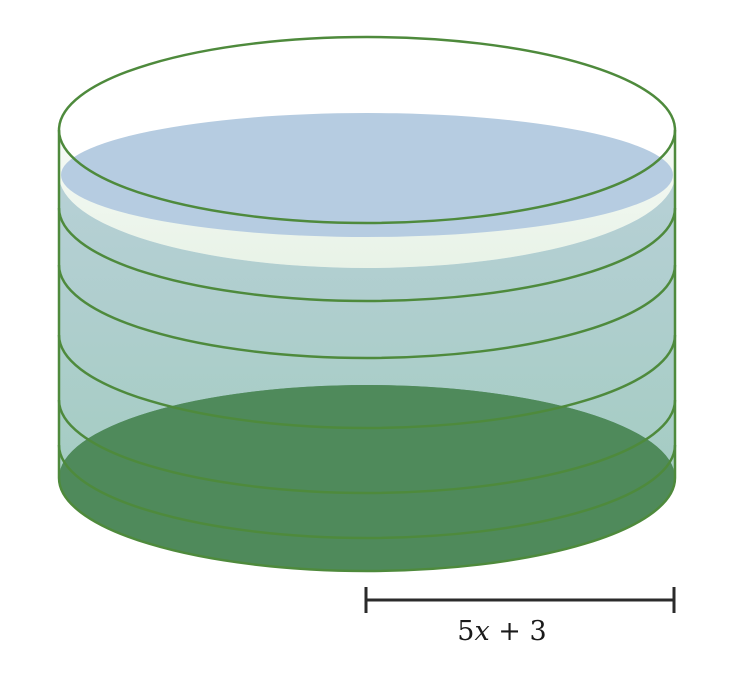  Describe the element at coordinates (465, 631) in the screenshot. I see `radius-coefficient: 5` at that location.